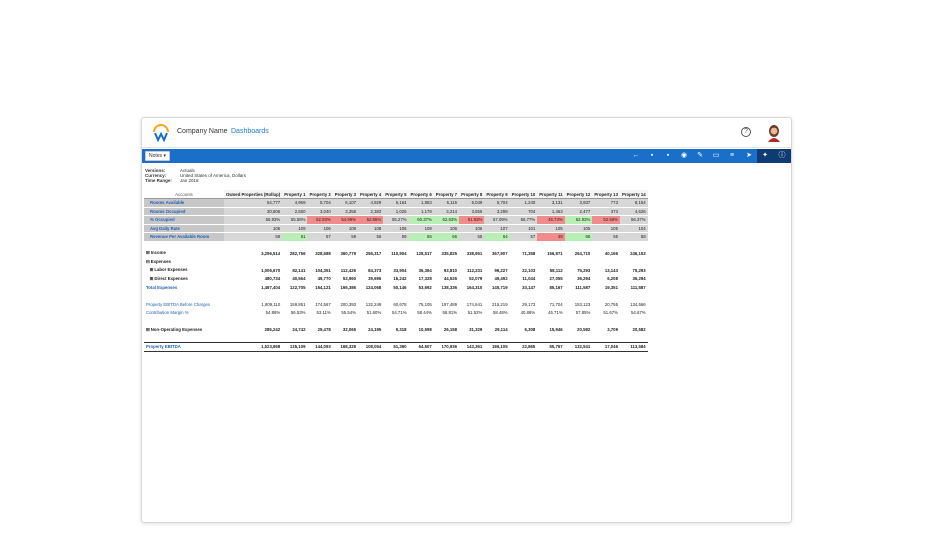 The width and height of the screenshot is (928, 536). What do you see at coordinates (324, 279) in the screenshot?
I see `grid-cell: 49,770` at bounding box center [324, 279].